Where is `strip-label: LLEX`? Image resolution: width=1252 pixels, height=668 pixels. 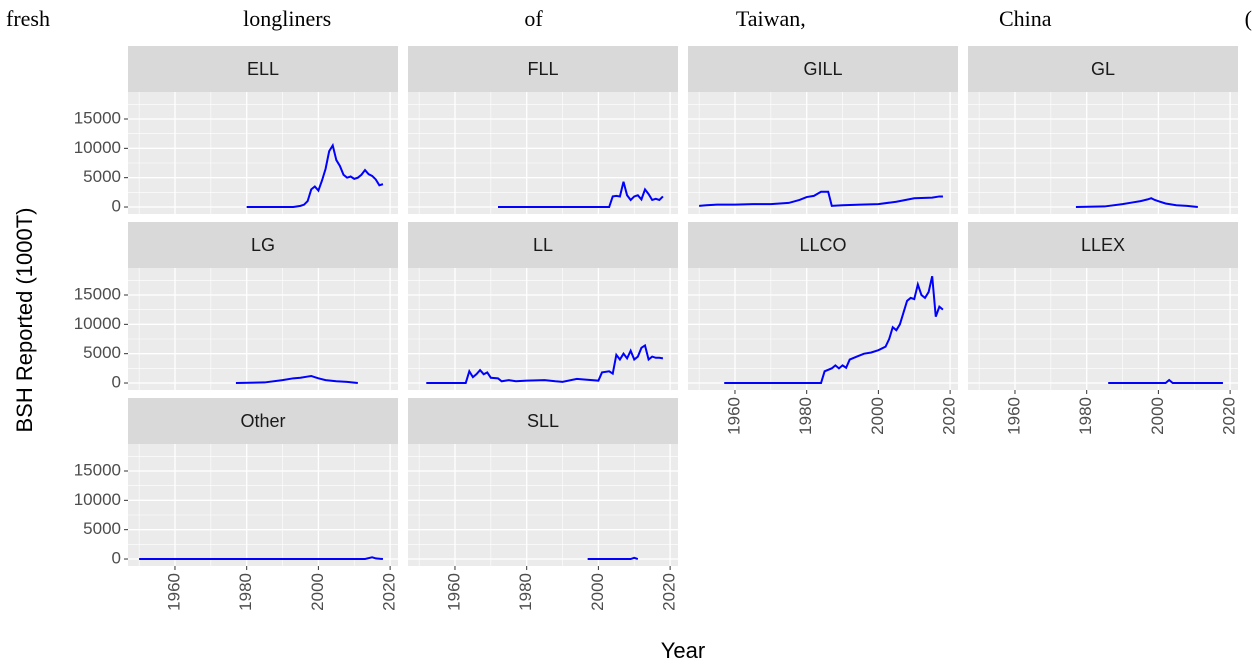
strip-label: LLEX is located at coordinates (1103, 245).